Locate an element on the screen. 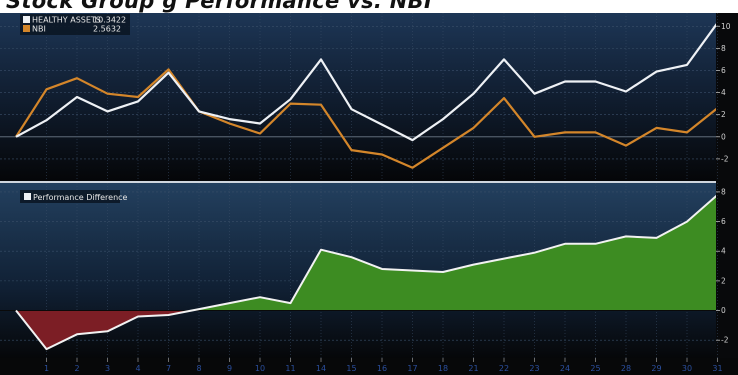  legend-value-healthy-assets: 10.3422 is located at coordinates (109, 20).